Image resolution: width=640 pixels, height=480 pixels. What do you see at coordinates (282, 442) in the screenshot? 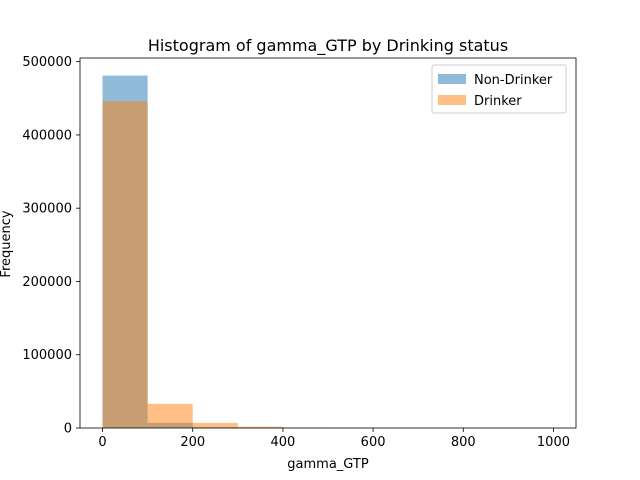
I see `x-tick-label: 400` at bounding box center [282, 442].